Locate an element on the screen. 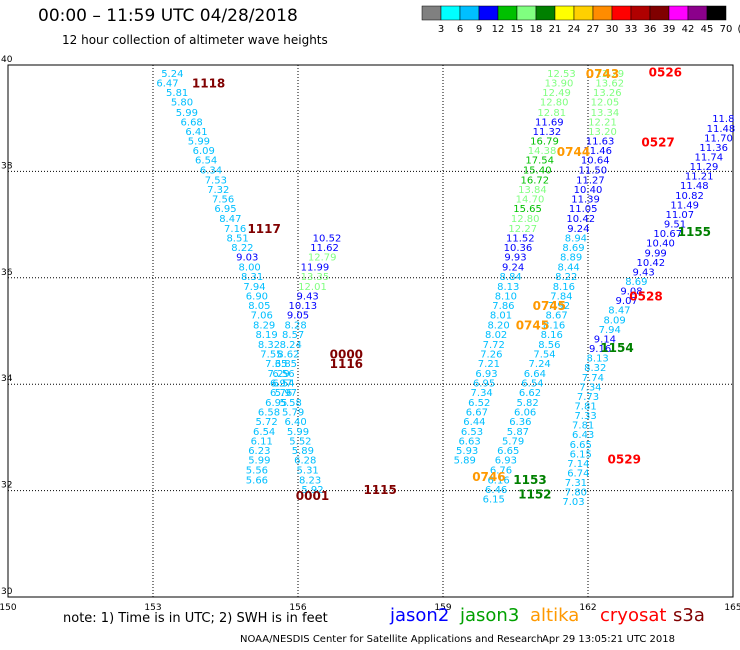 Image resolution: width=740 pixels, height=650 pixels. wave-height-label: 9.14 is located at coordinates (605, 339).